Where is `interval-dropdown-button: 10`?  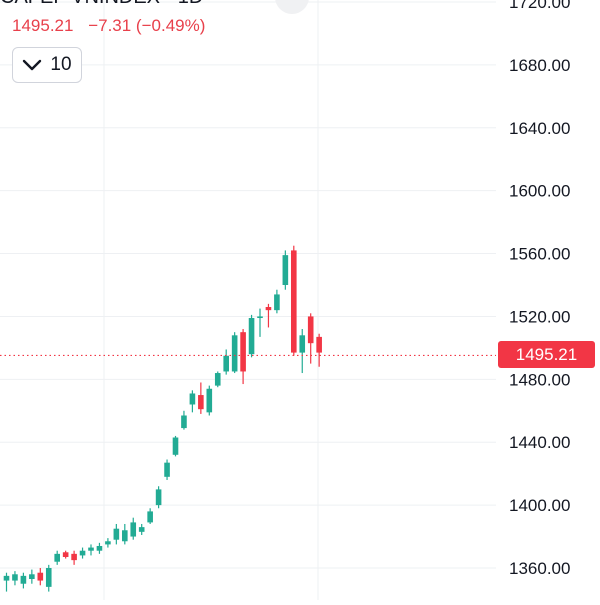
interval-dropdown-button: 10 is located at coordinates (47, 65).